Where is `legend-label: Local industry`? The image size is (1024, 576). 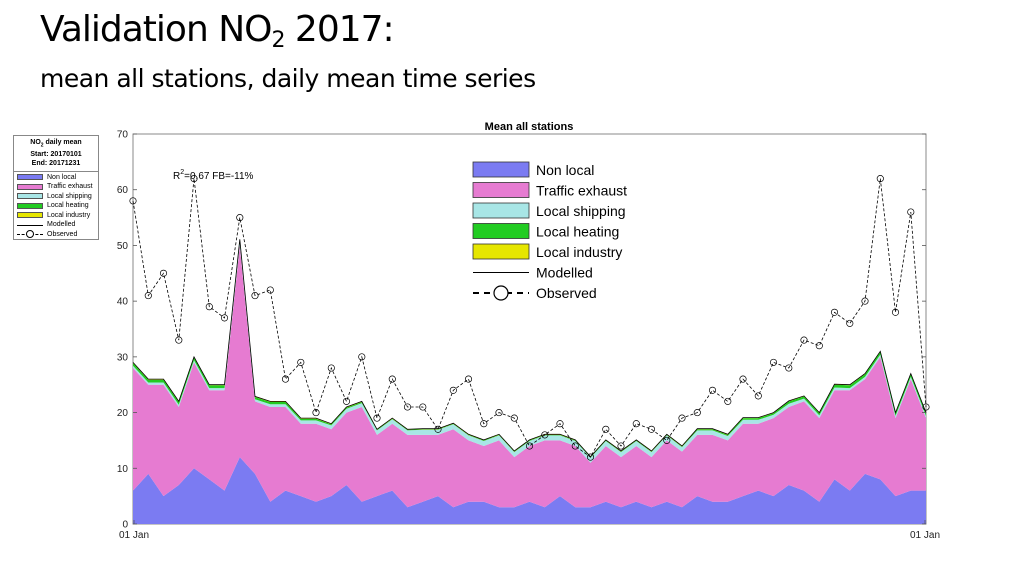
legend-label: Local industry is located at coordinates (579, 252).